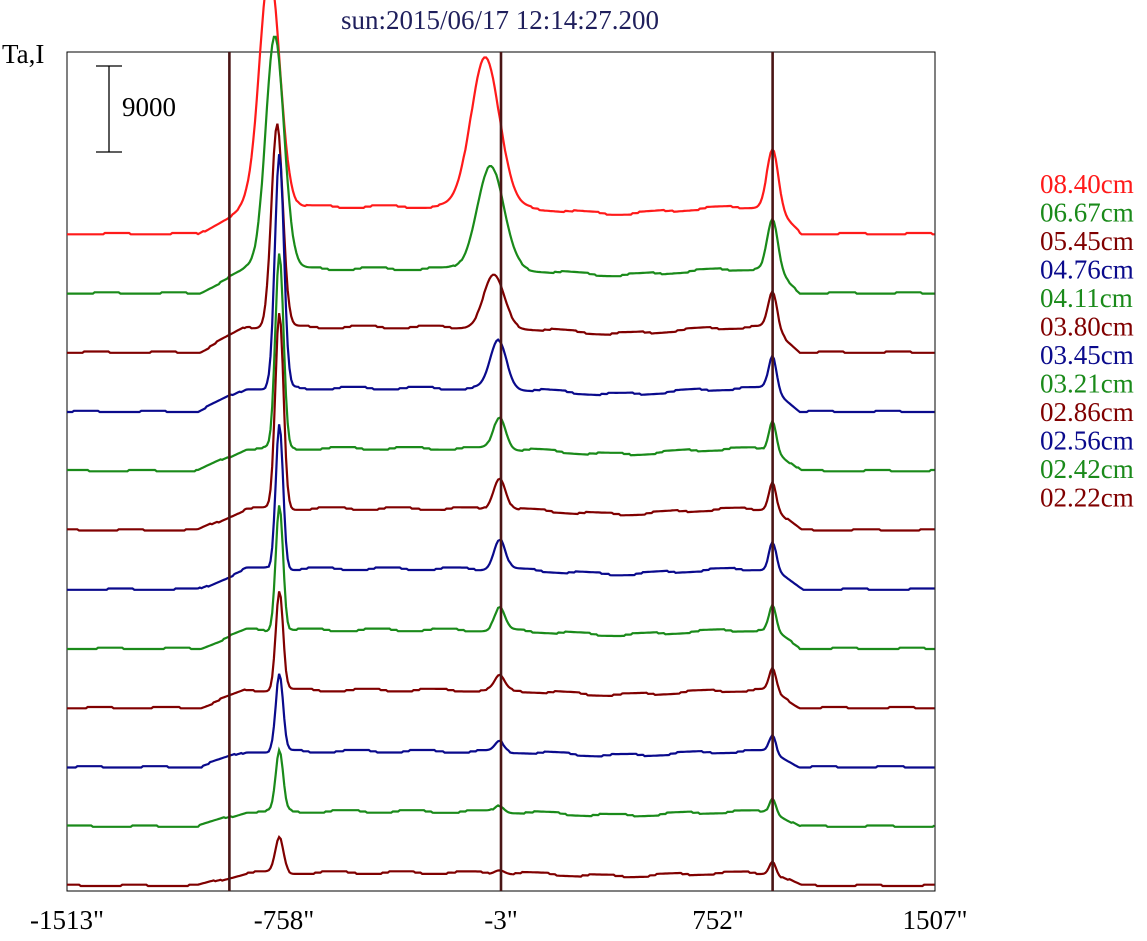 The width and height of the screenshot is (1147, 941). What do you see at coordinates (67, 920) in the screenshot?
I see `x-tick-label: -1513"` at bounding box center [67, 920].